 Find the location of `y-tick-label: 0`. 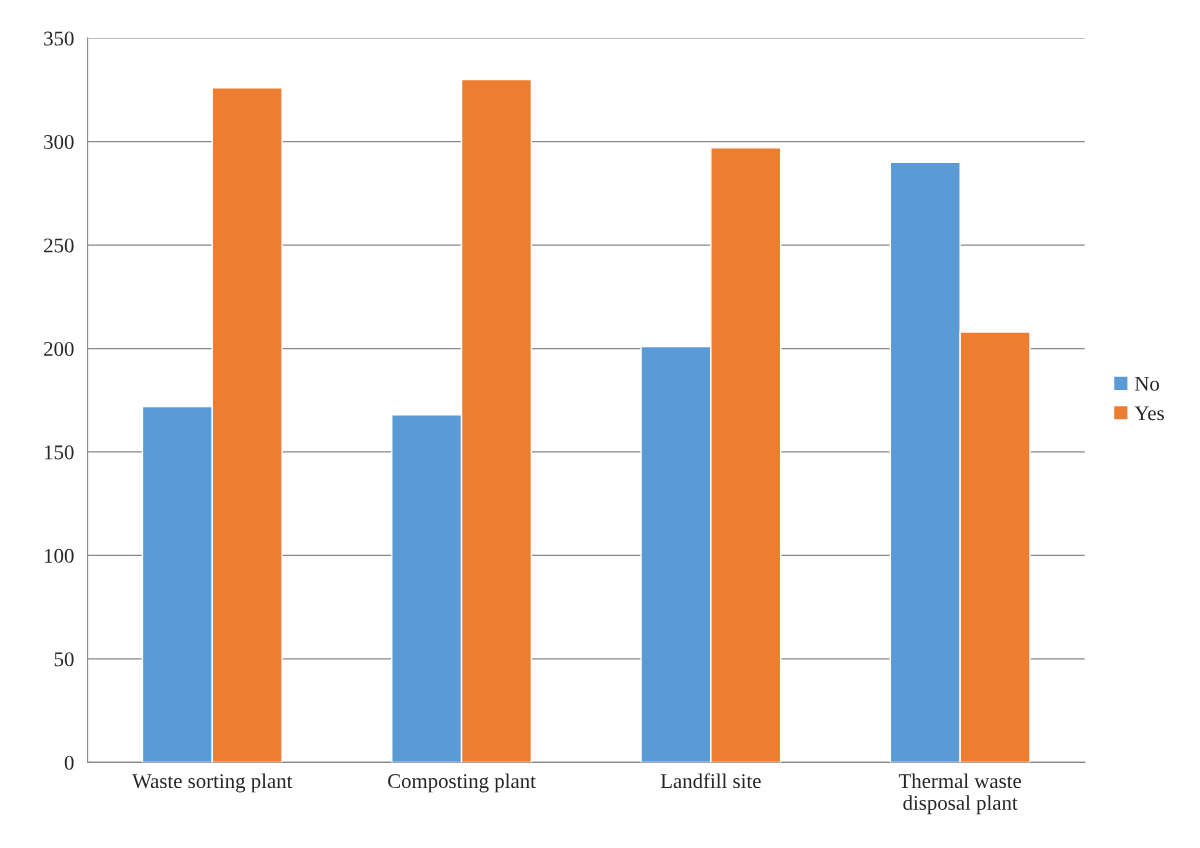

y-tick-label: 0 is located at coordinates (69, 762).